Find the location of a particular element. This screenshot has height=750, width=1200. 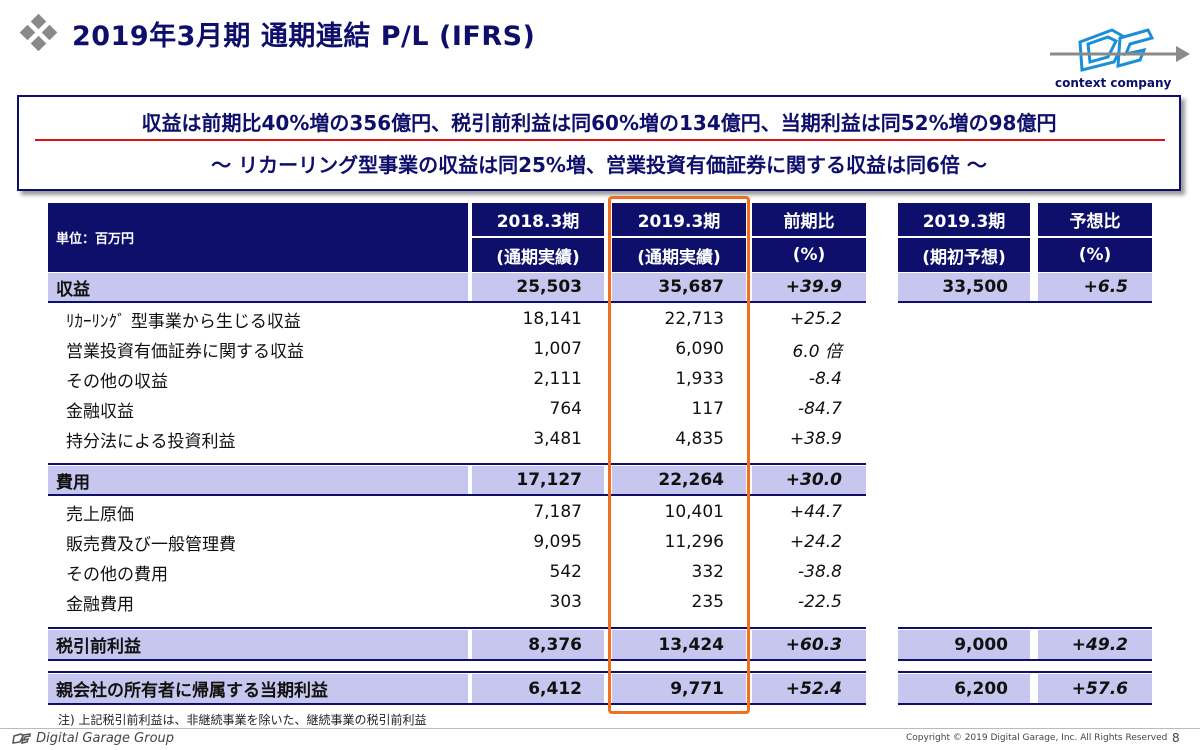

col-subheader-2018: (通期実績) is located at coordinates (538, 255).